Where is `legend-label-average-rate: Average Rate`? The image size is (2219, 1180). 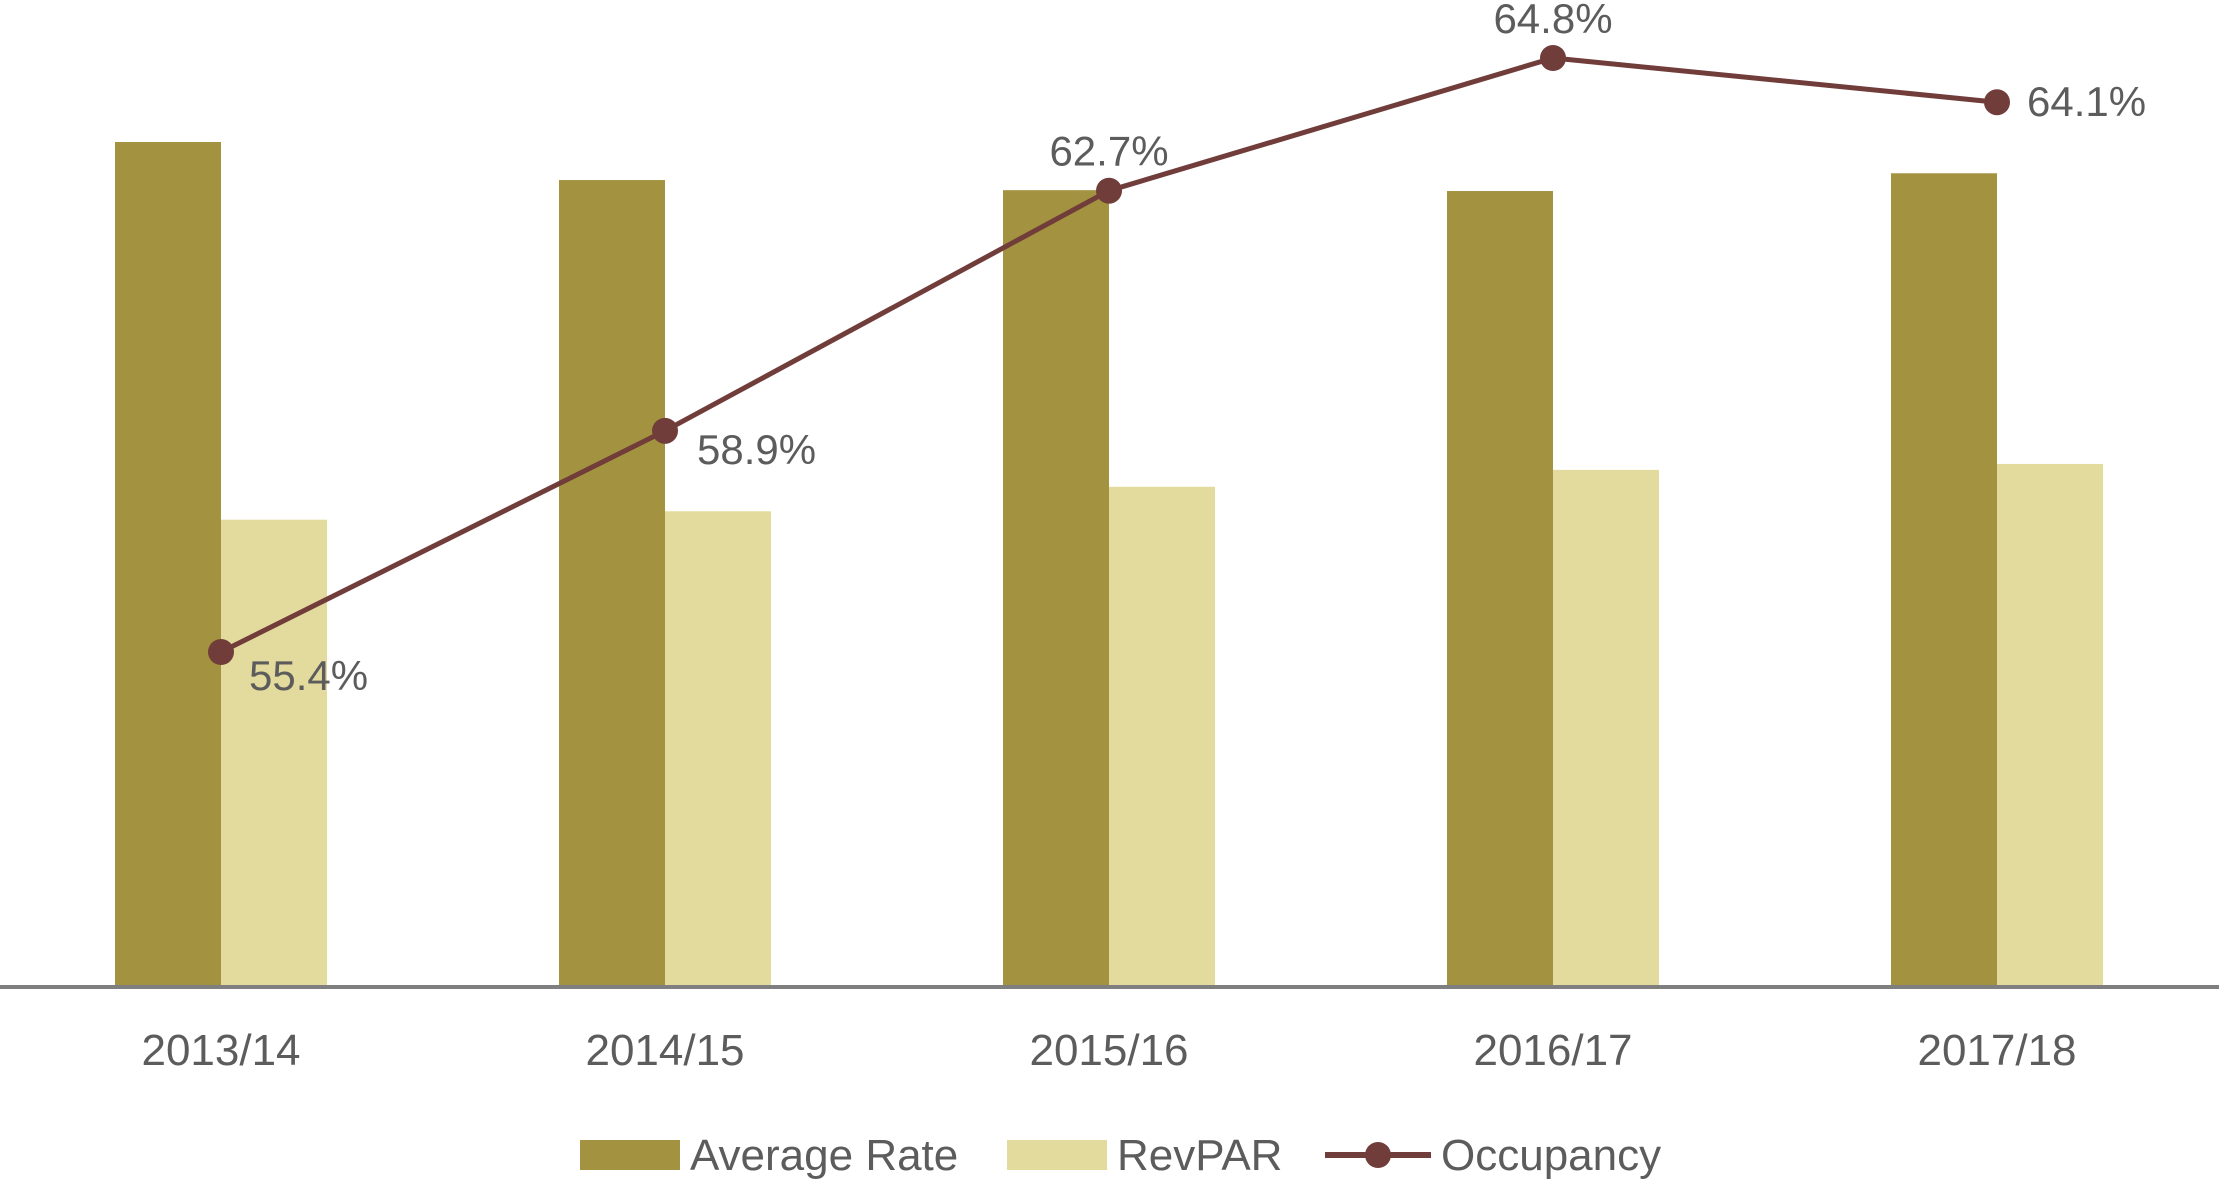 legend-label-average-rate: Average Rate is located at coordinates (824, 1155).